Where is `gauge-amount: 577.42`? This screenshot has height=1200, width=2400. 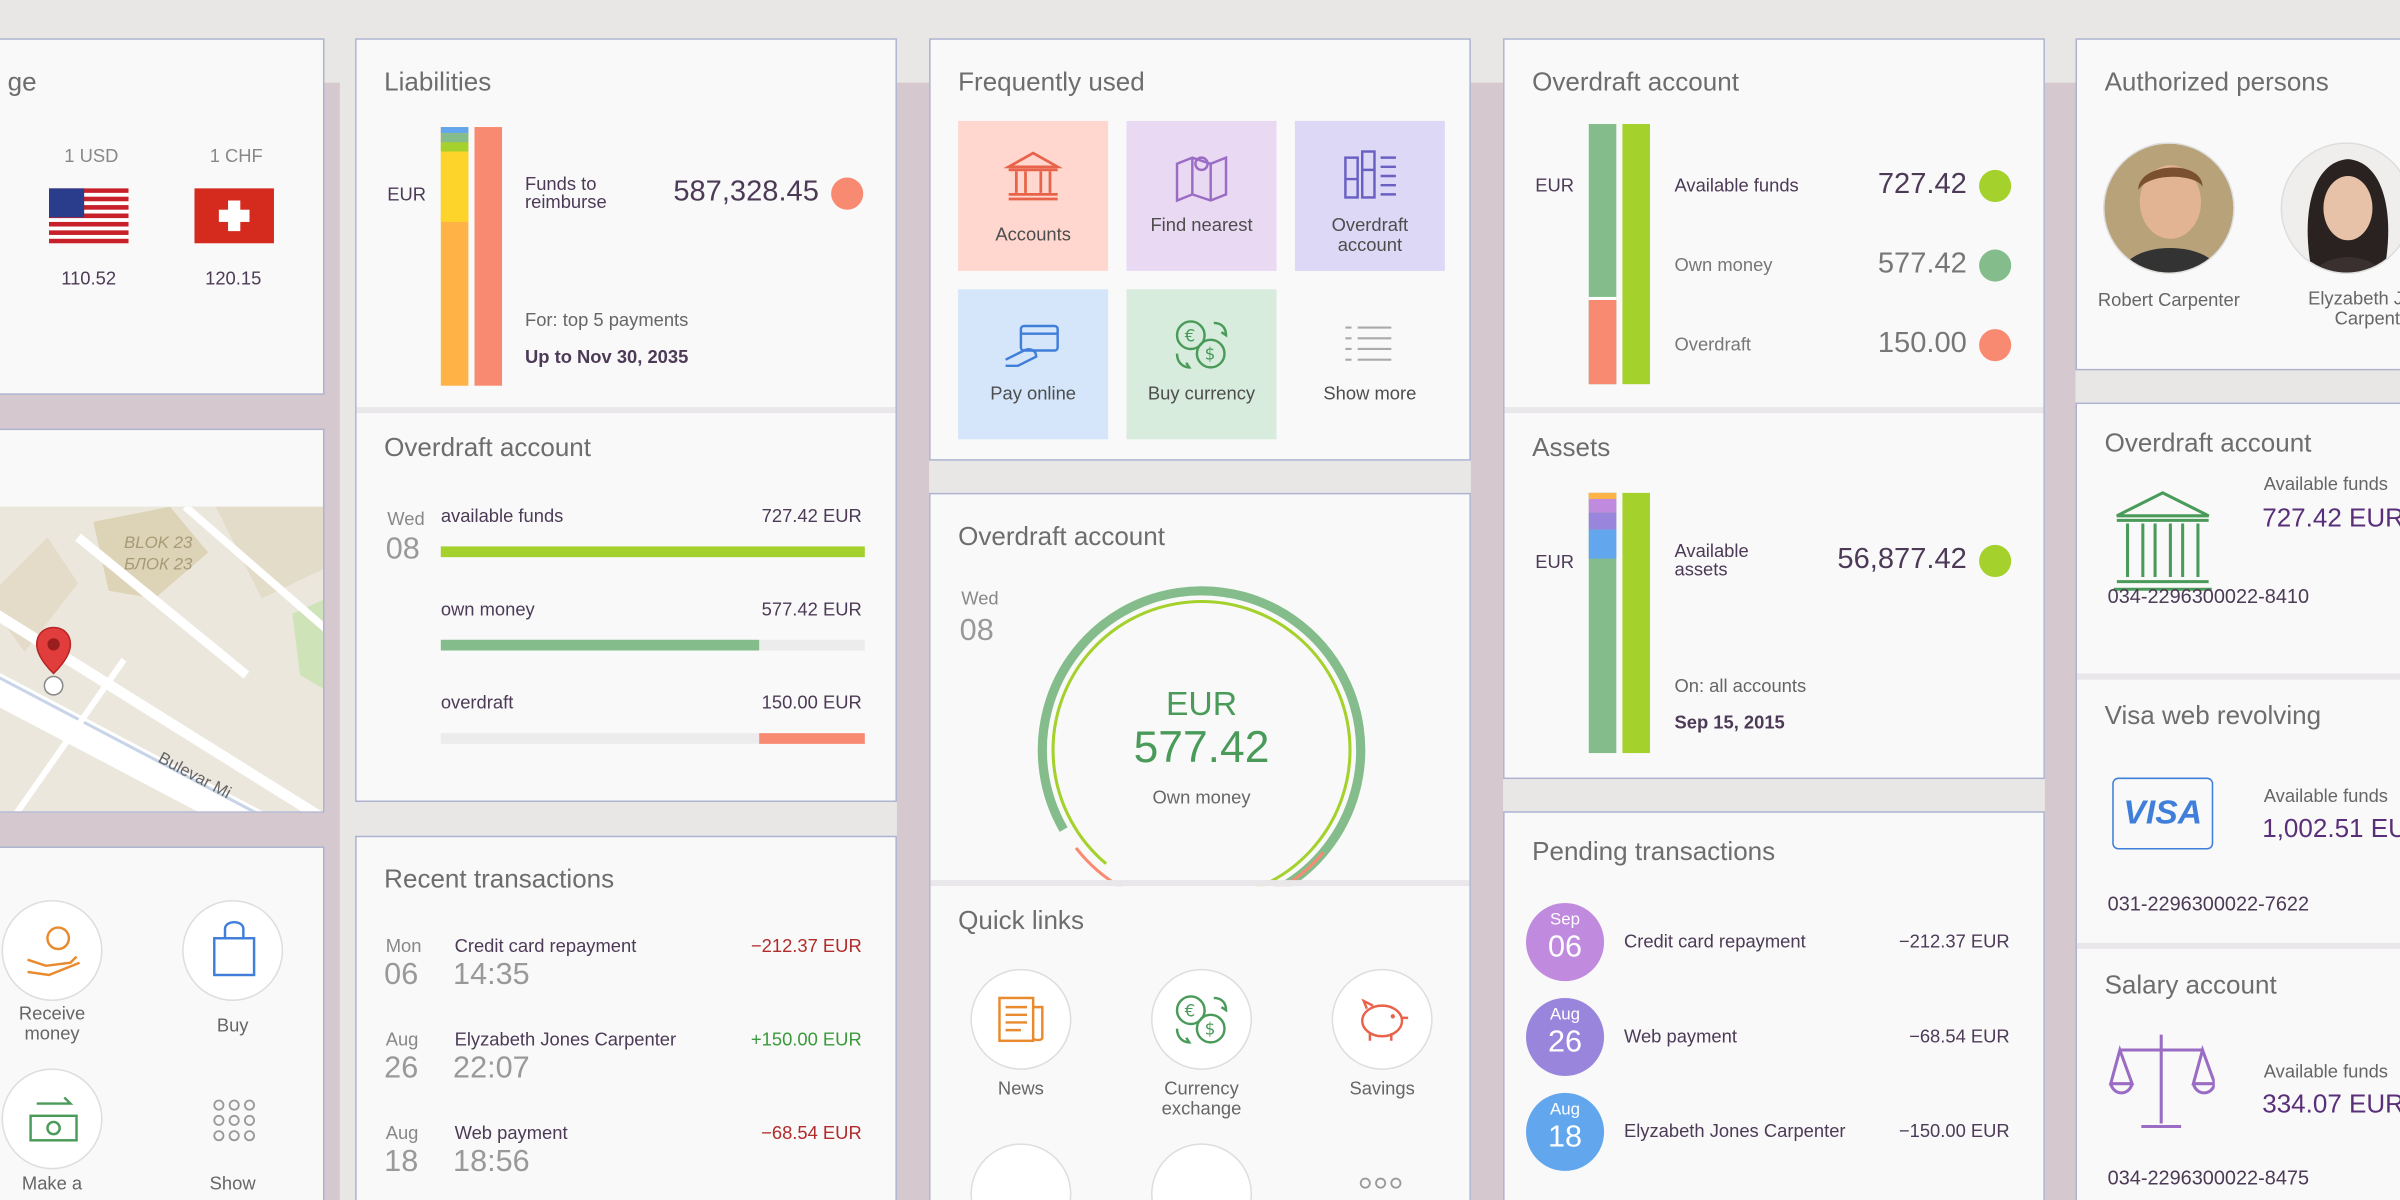
gauge-amount: 577.42 is located at coordinates (1201, 748).